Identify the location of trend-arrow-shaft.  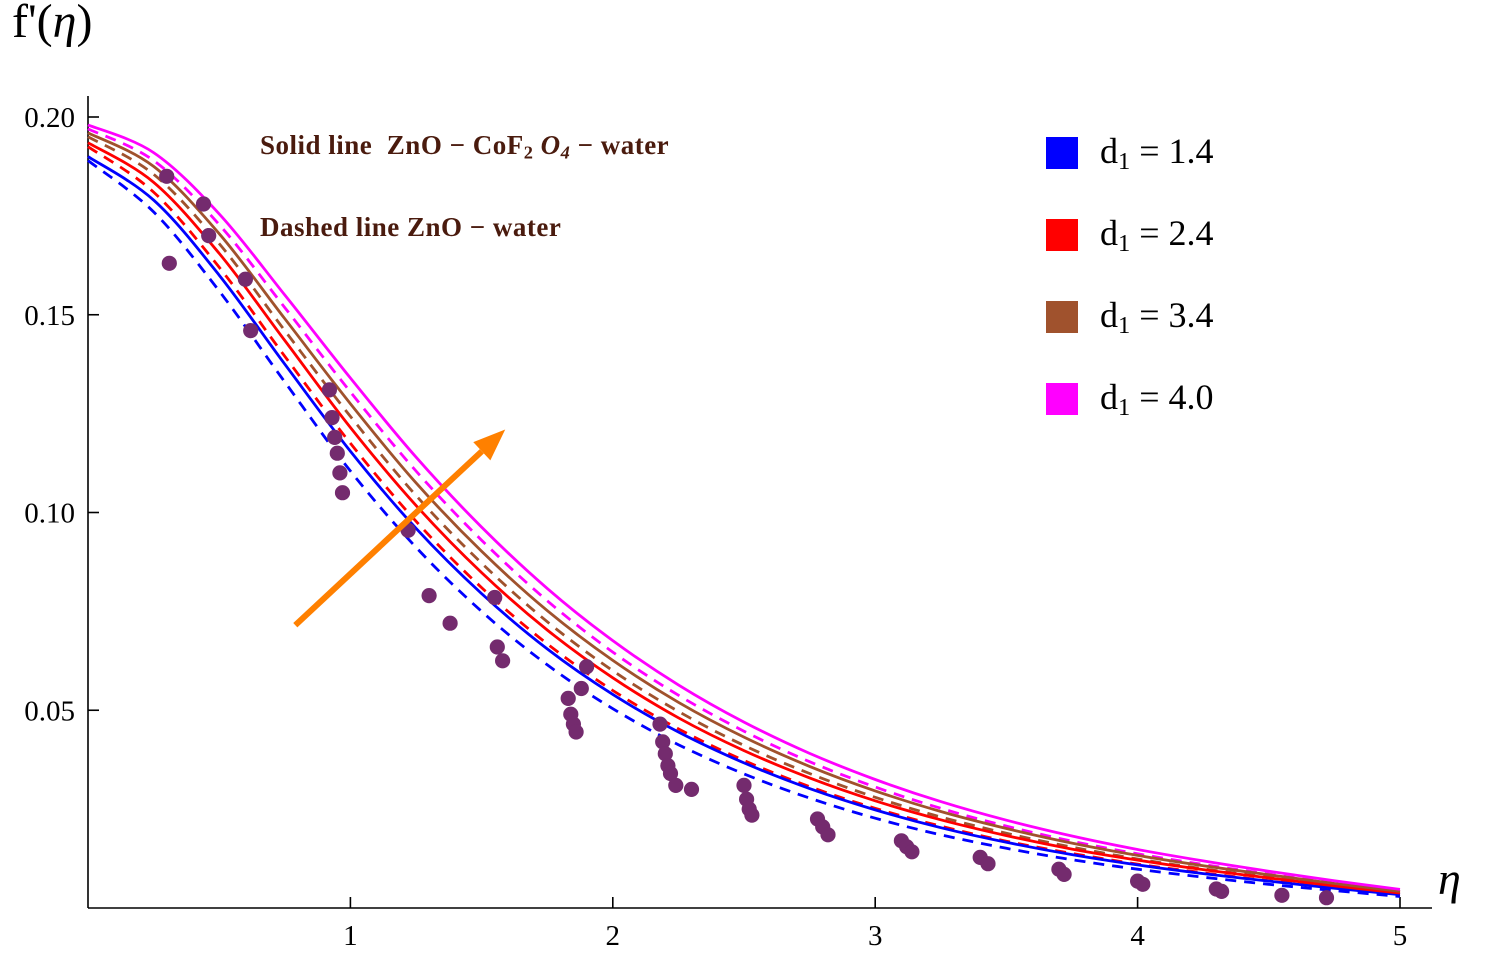
(388, 538).